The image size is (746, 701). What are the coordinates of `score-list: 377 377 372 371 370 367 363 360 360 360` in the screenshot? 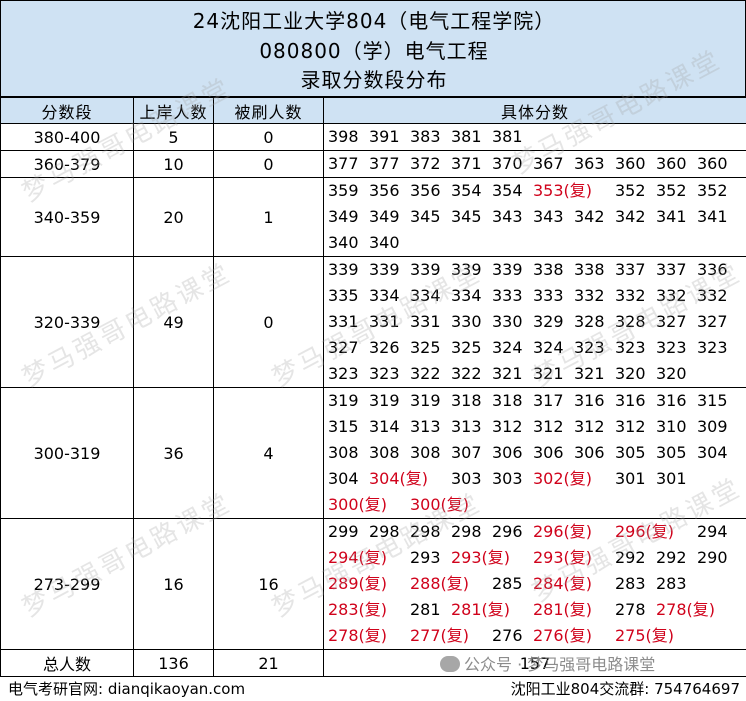 It's located at (534, 164).